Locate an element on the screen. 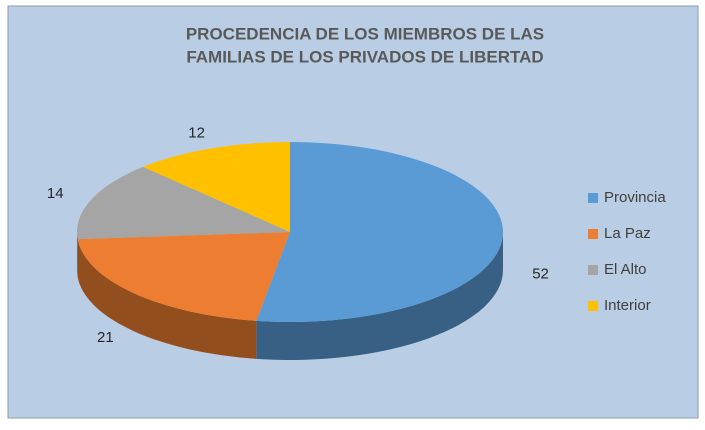 The image size is (705, 430). data-label: 21 is located at coordinates (105, 337).